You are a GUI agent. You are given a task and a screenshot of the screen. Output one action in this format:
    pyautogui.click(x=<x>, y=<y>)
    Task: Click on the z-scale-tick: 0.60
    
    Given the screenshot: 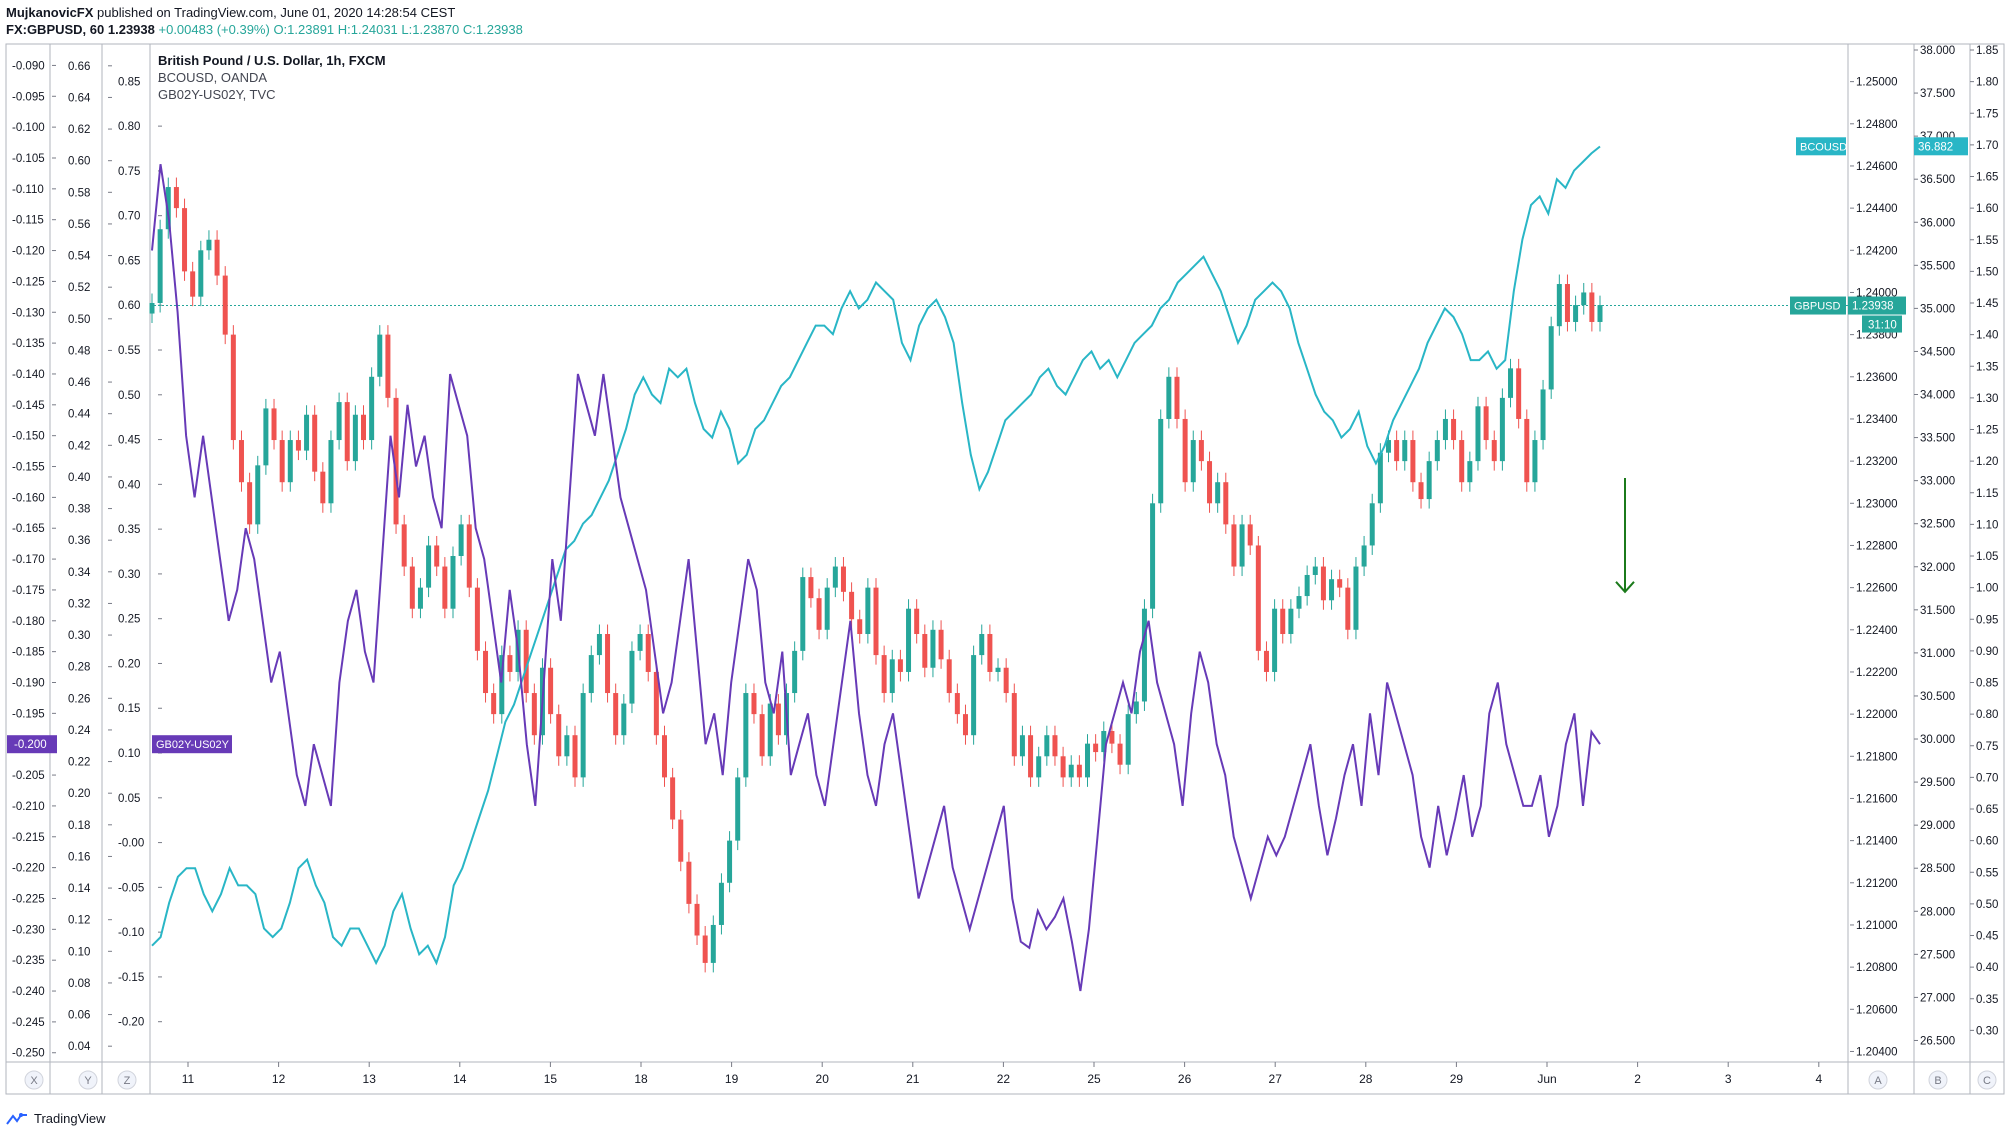 What is the action you would take?
    pyautogui.click(x=79, y=162)
    